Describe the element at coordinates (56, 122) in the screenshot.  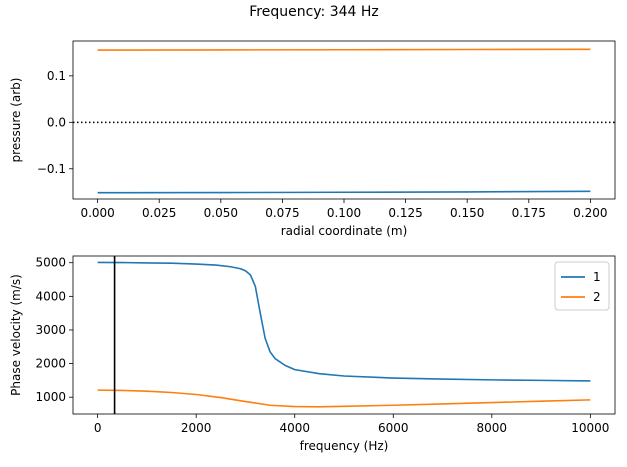
I see `y-tick-label: 0.0` at that location.